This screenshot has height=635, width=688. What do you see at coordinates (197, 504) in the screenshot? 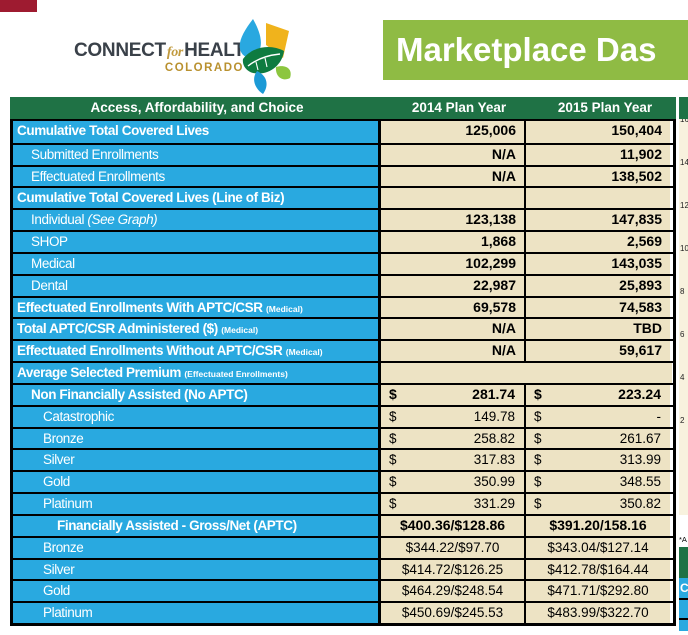
I see `row-label: Platinum` at bounding box center [197, 504].